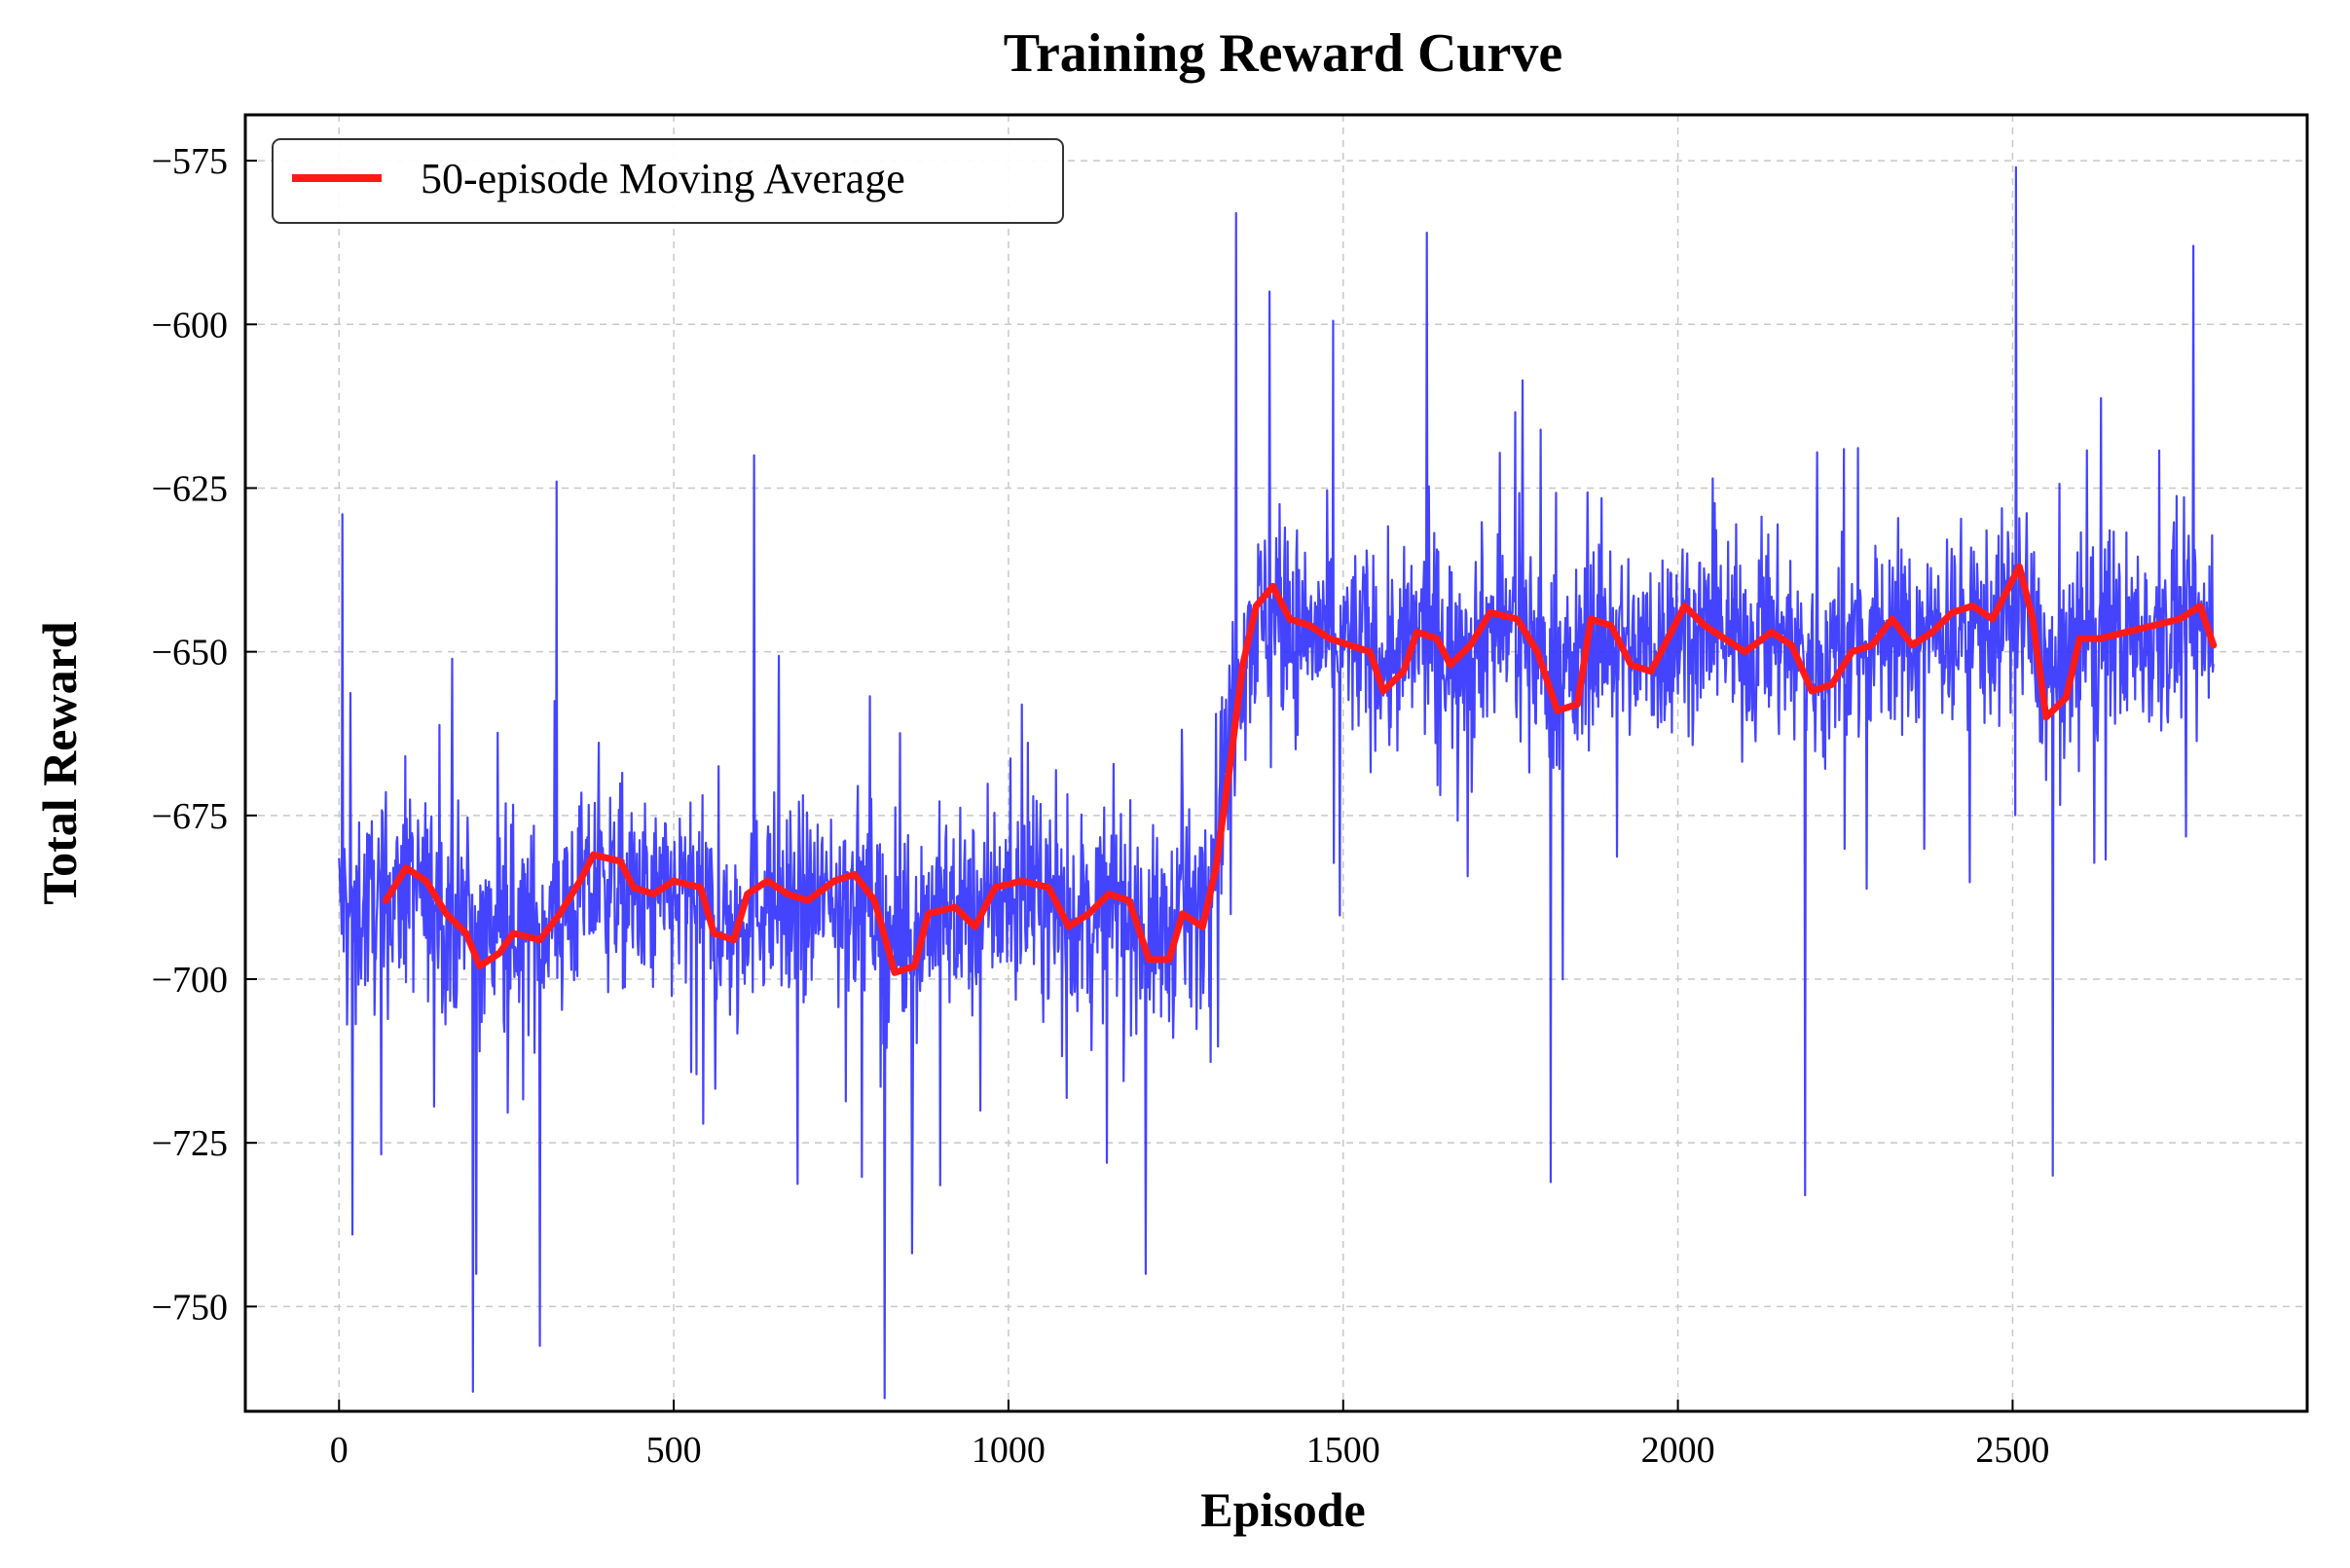  What do you see at coordinates (2012, 1450) in the screenshot?
I see `x-tick-label: 2500` at bounding box center [2012, 1450].